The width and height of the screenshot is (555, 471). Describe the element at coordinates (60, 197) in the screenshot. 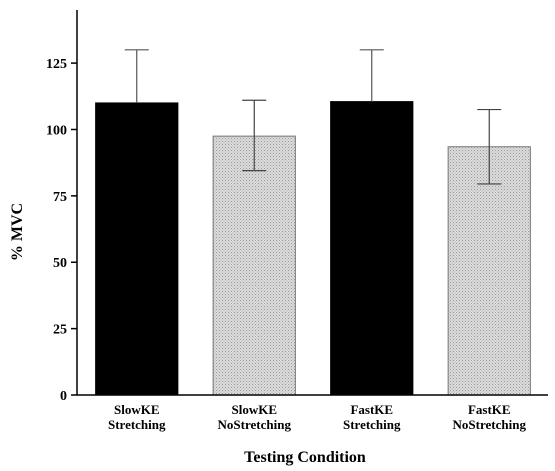

I see `y-tick-label: 75` at that location.